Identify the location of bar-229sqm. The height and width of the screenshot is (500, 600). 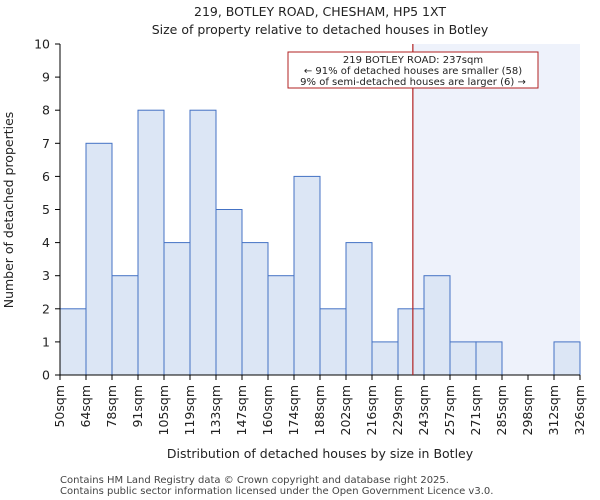
(411, 342).